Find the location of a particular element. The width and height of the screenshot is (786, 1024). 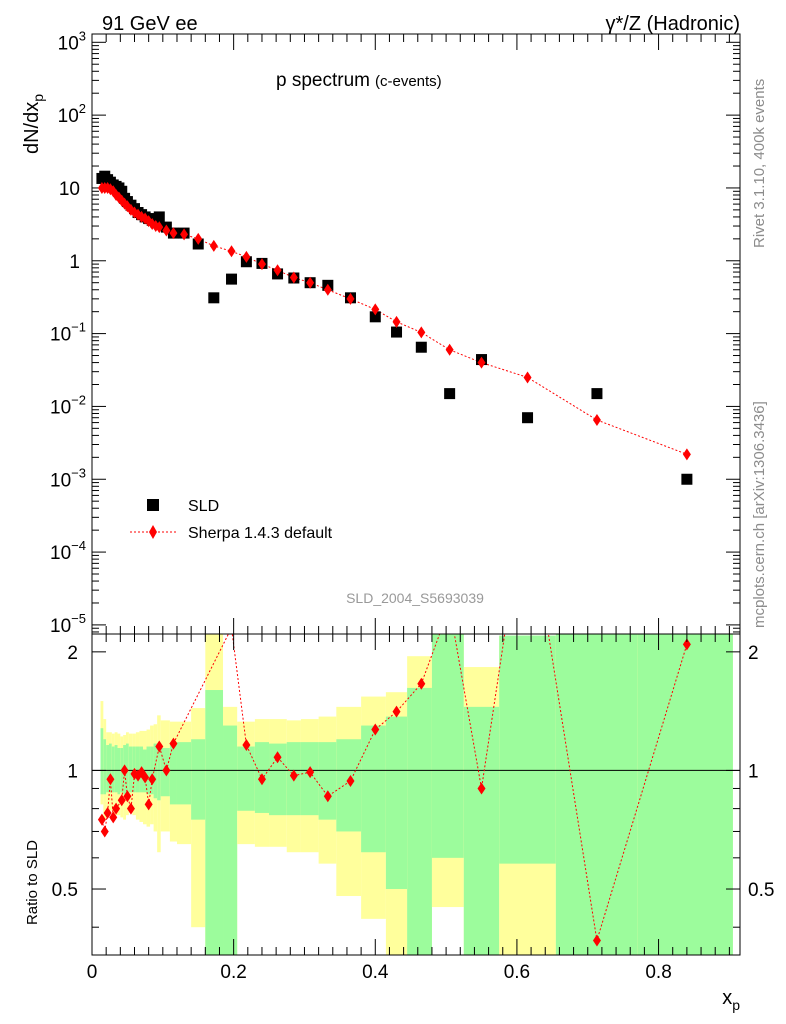

main-y-tick-label: 10⁻⁴ is located at coordinates (68, 551).